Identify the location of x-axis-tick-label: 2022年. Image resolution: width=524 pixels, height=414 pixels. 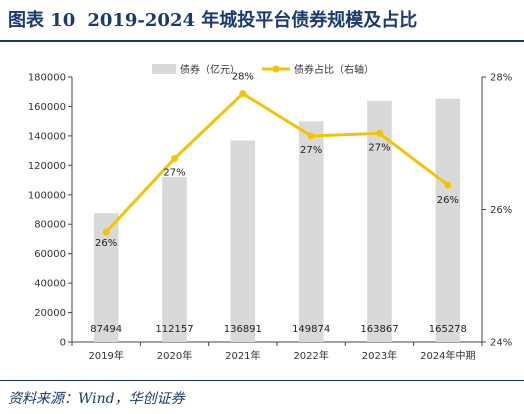
(310, 355).